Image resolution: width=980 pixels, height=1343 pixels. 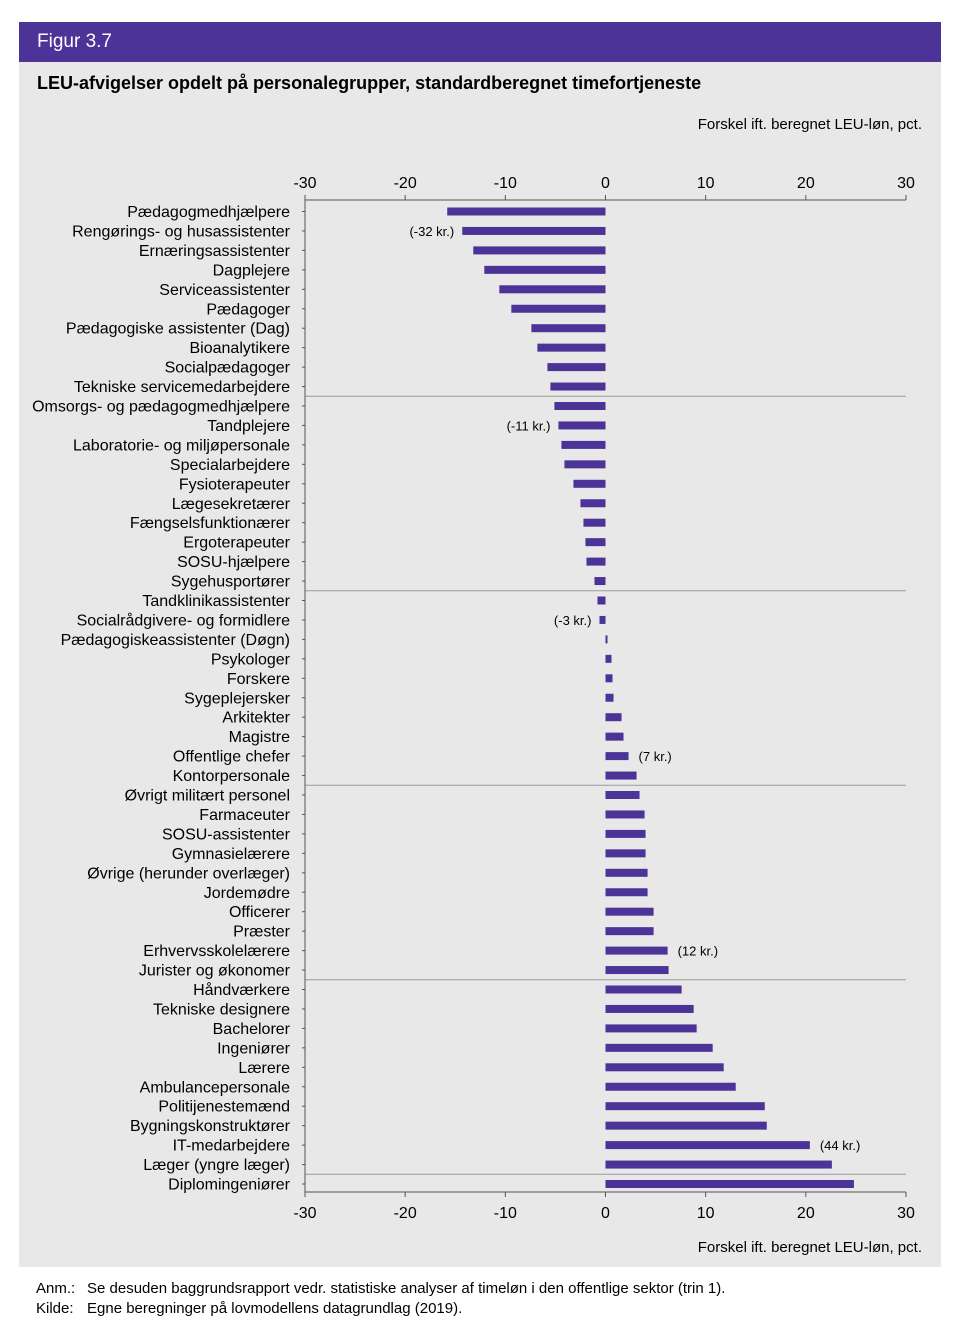 I want to click on category-label: Jurister og økonomer, so click(x=215, y=971).